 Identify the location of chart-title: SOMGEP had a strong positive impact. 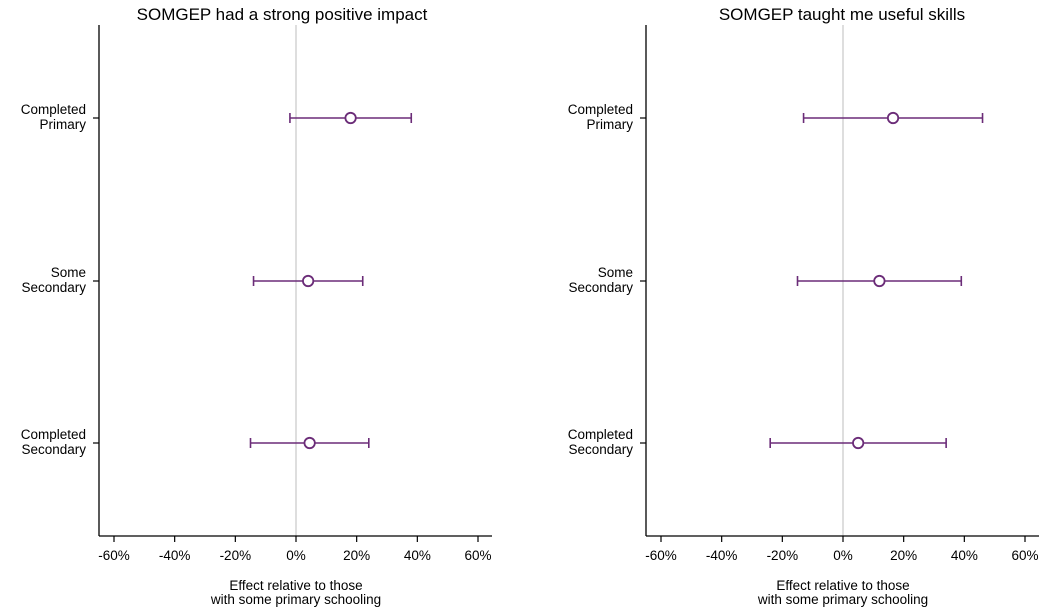
(282, 14).